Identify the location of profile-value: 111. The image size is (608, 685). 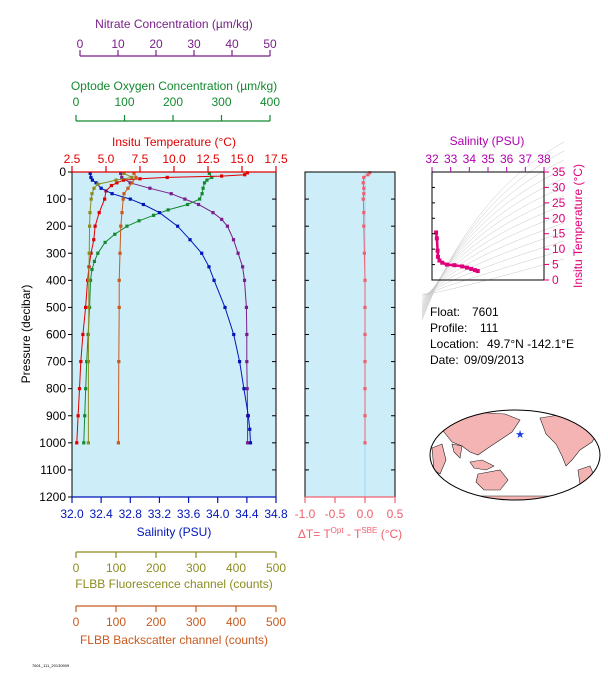
(489, 328).